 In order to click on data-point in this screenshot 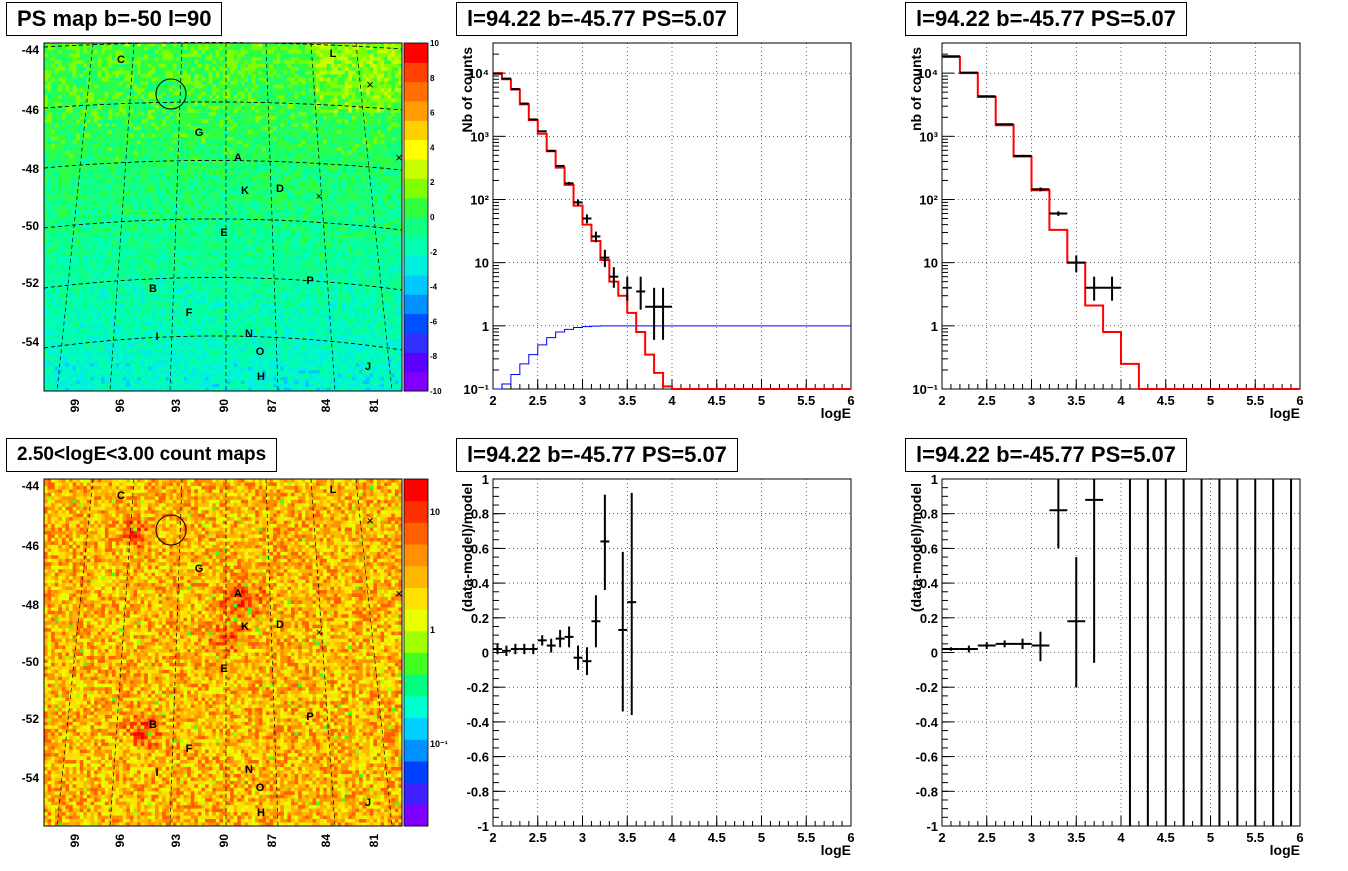, I will do `click(1004, 124)`.